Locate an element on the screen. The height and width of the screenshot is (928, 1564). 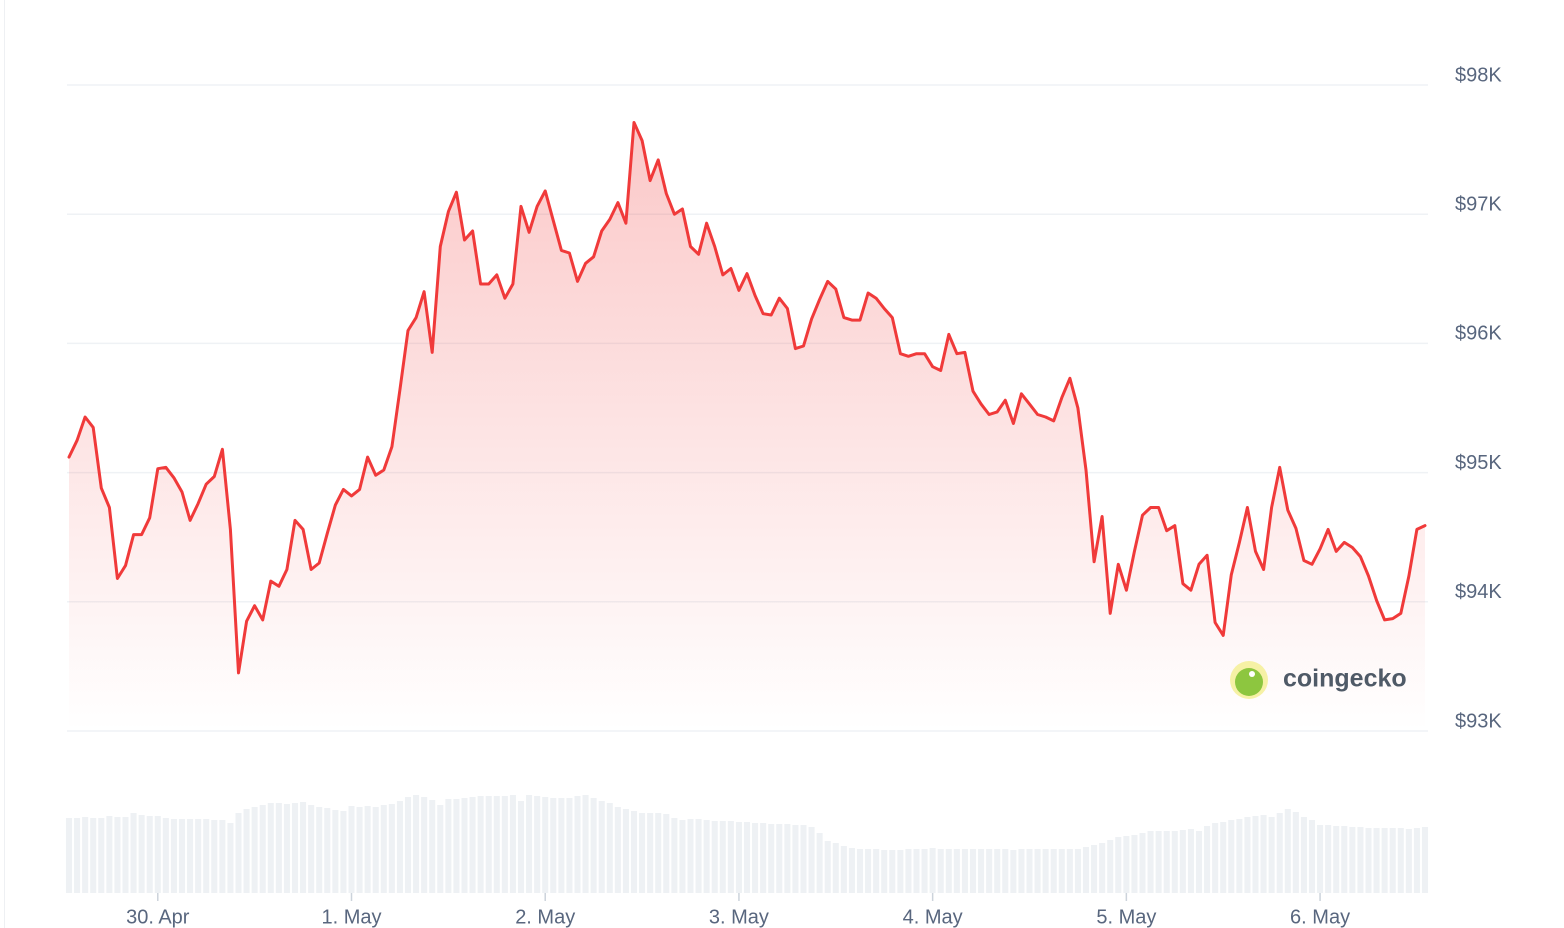
watermark: coingecko is located at coordinates (1318, 680).